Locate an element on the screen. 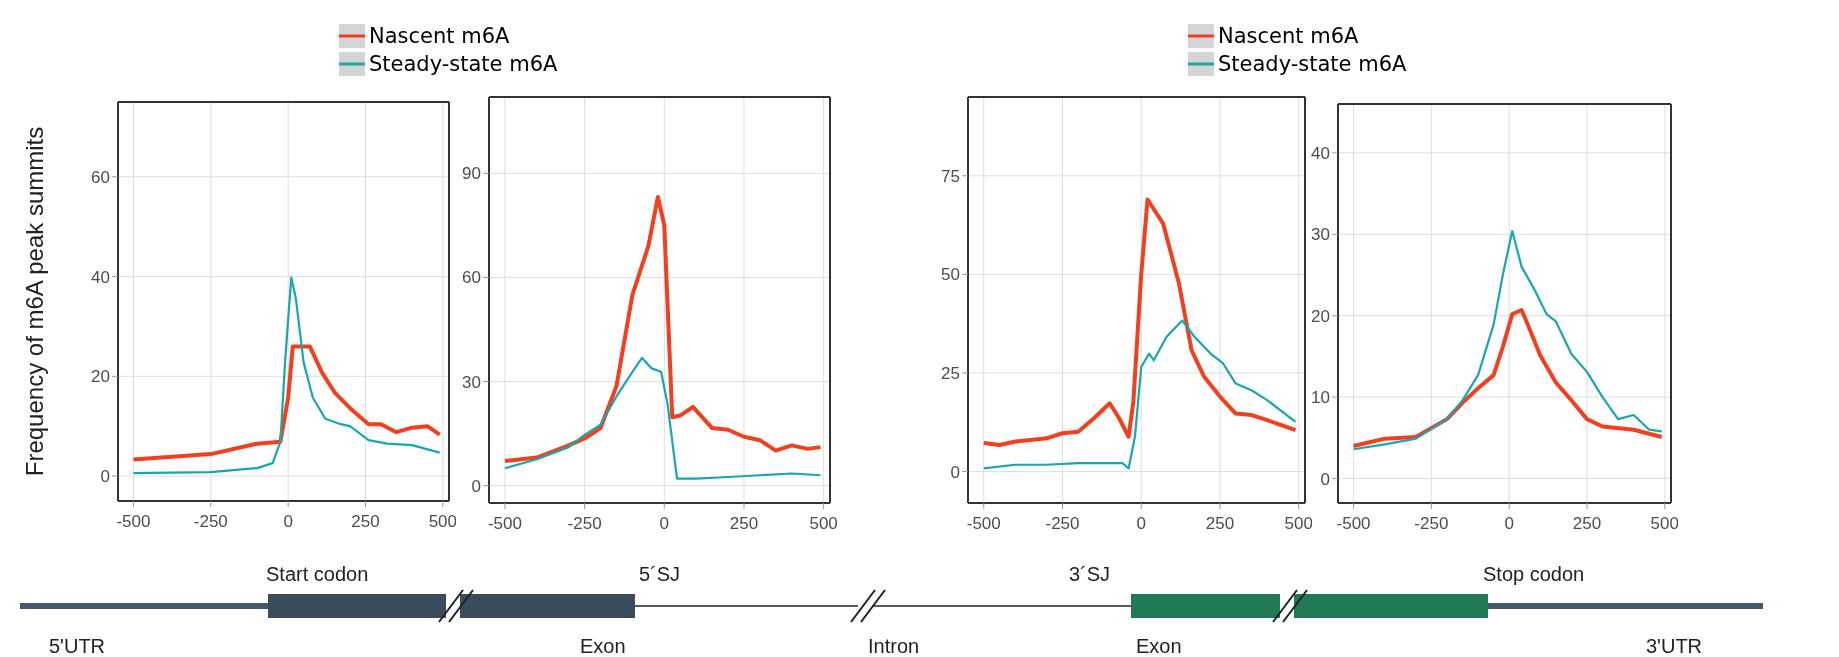 The width and height of the screenshot is (1839, 657). y-tick-label: 90 is located at coordinates (471, 174).